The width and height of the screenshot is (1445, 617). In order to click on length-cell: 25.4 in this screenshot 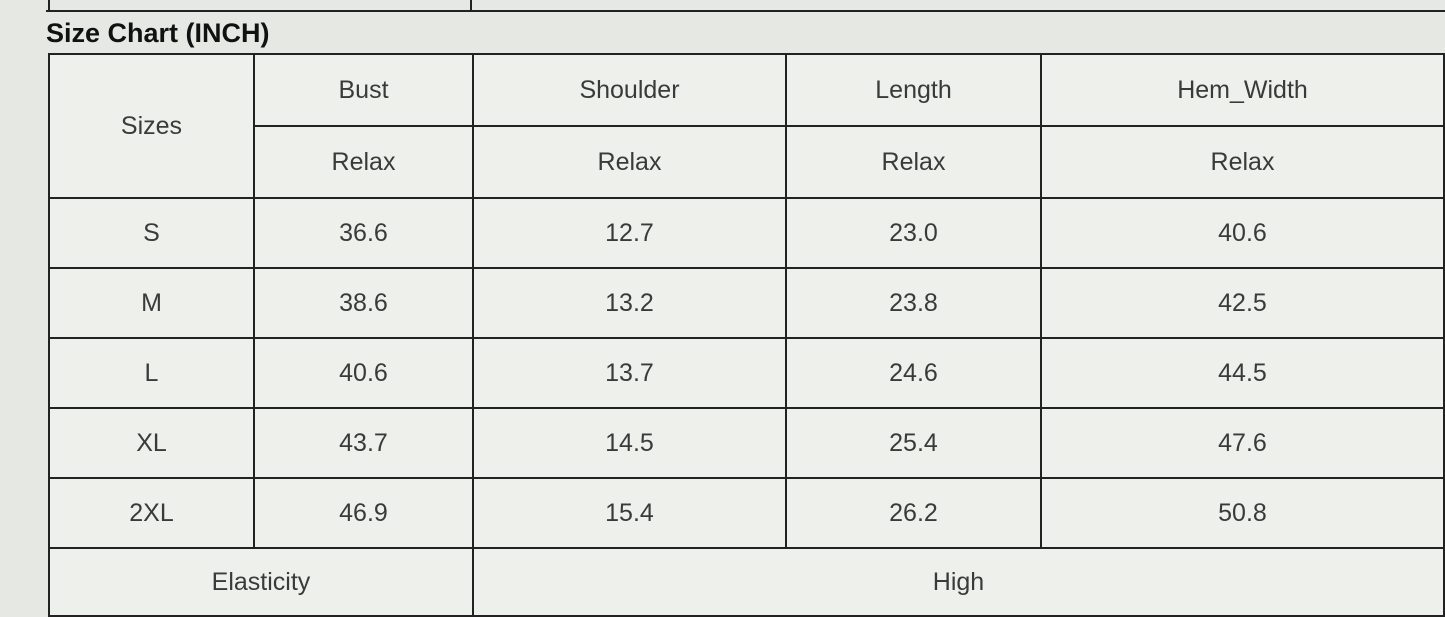, I will do `click(913, 443)`.